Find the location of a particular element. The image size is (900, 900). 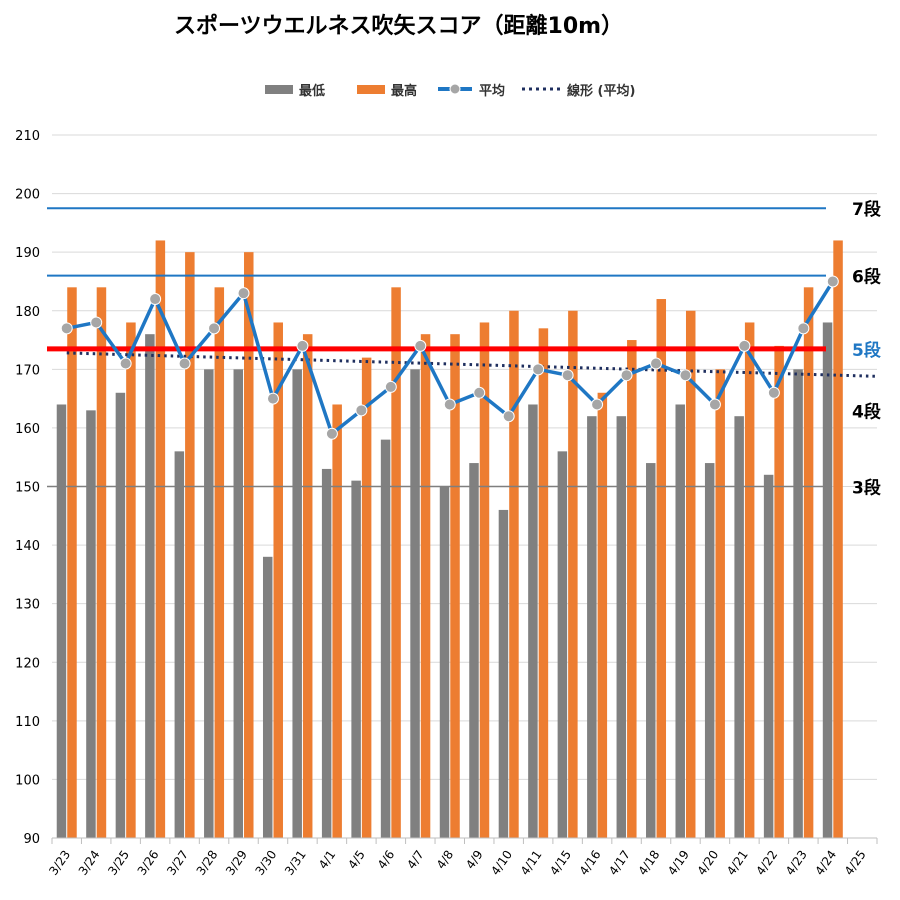

bar-min-4/11 is located at coordinates (533, 621).